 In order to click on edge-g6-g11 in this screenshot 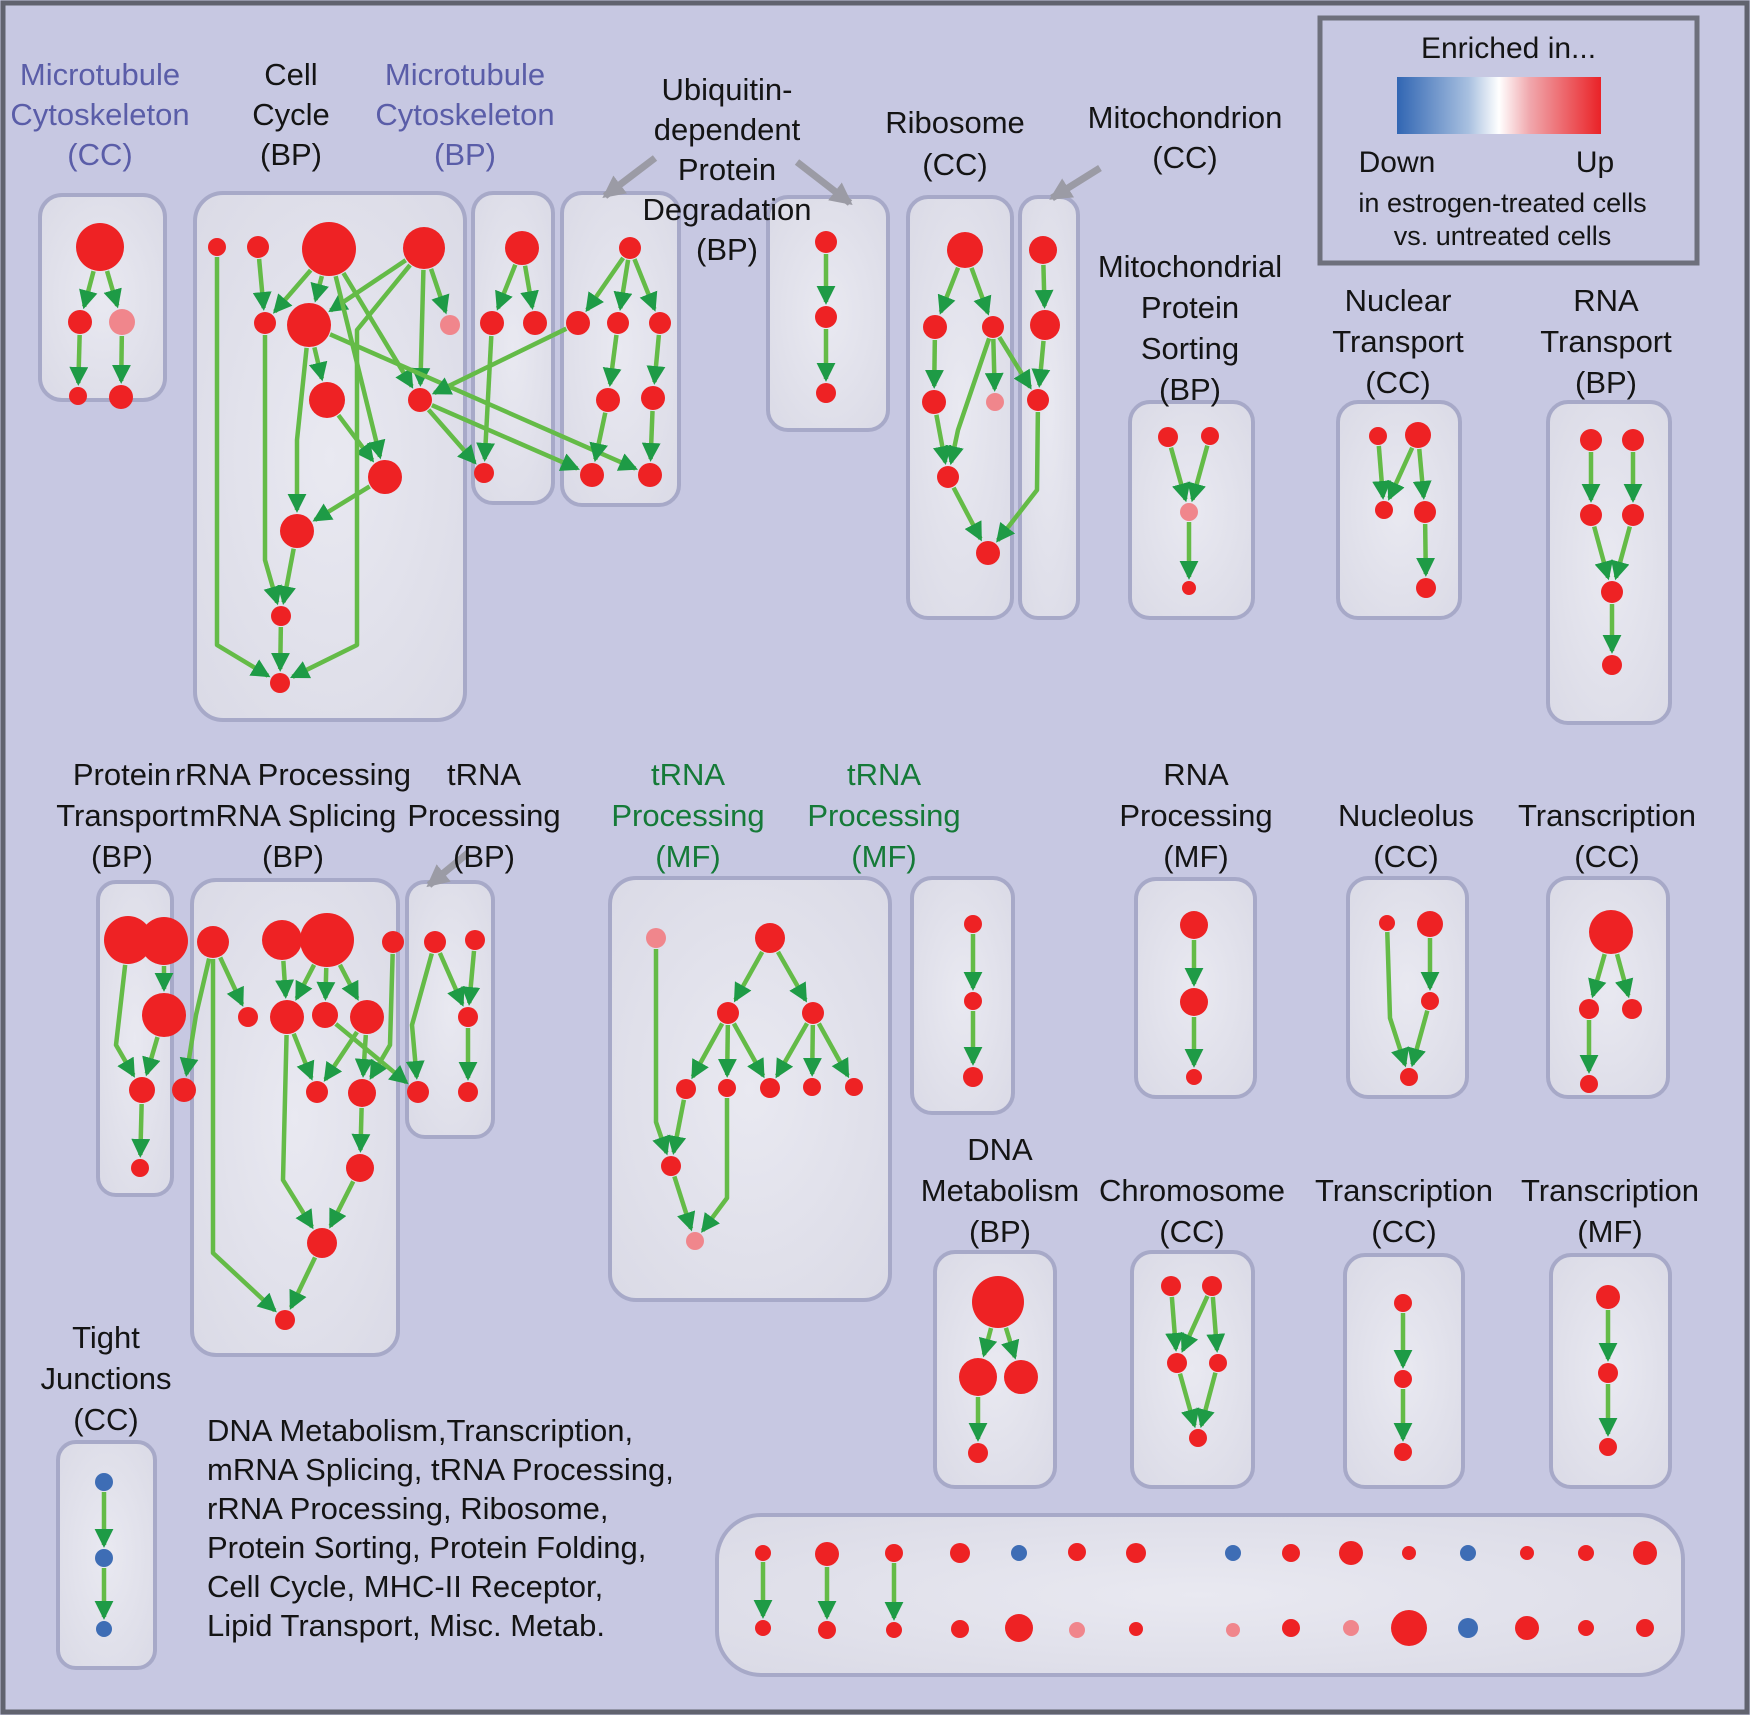, I will do `click(715, 1165)`.